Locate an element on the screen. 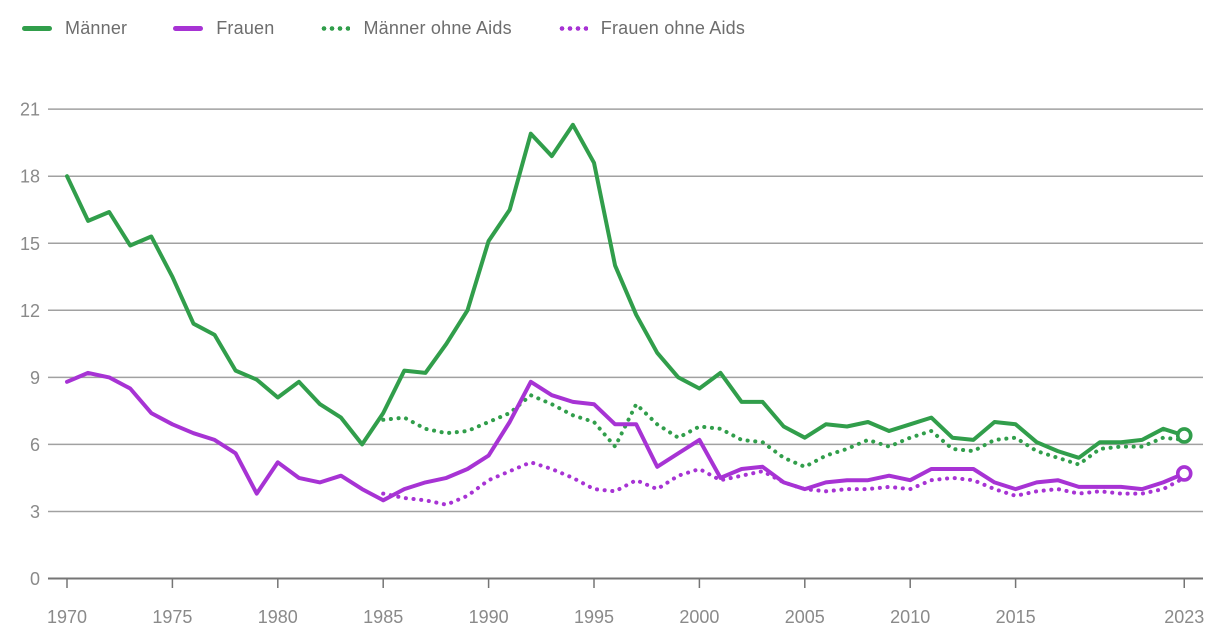 The height and width of the screenshot is (642, 1220). x-tick-label: 1970 is located at coordinates (67, 617).